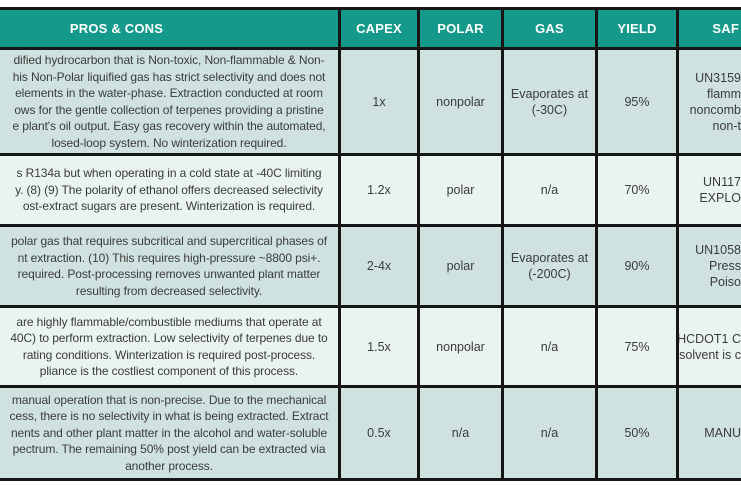  I want to click on capex-cell-row4: 1.5x, so click(379, 346).